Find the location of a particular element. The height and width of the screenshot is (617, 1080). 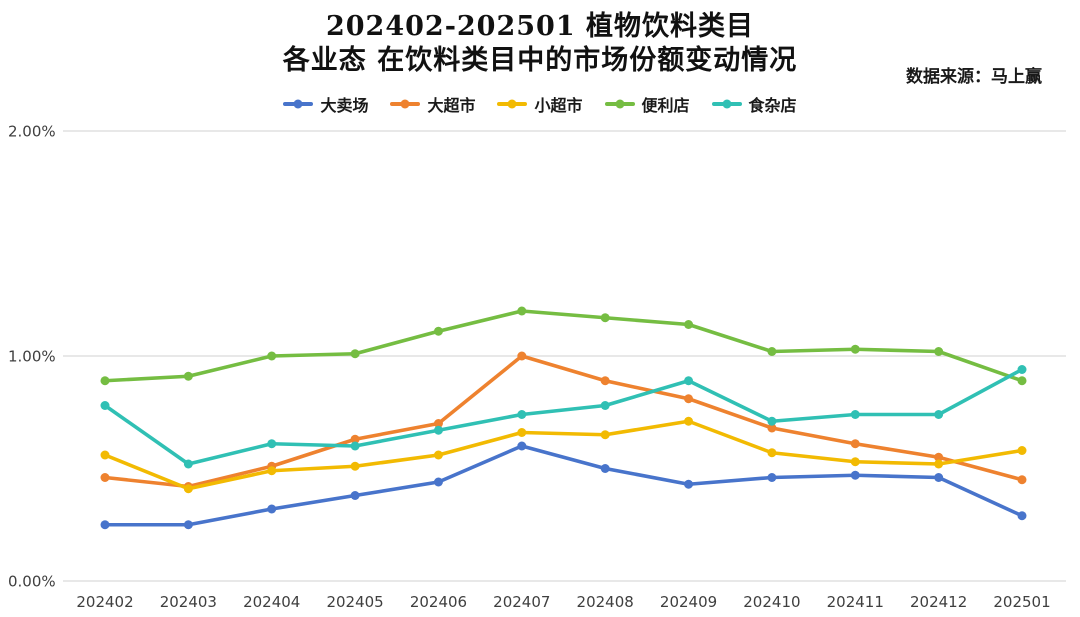

legend-item-4: 食杂店 is located at coordinates (754, 104).